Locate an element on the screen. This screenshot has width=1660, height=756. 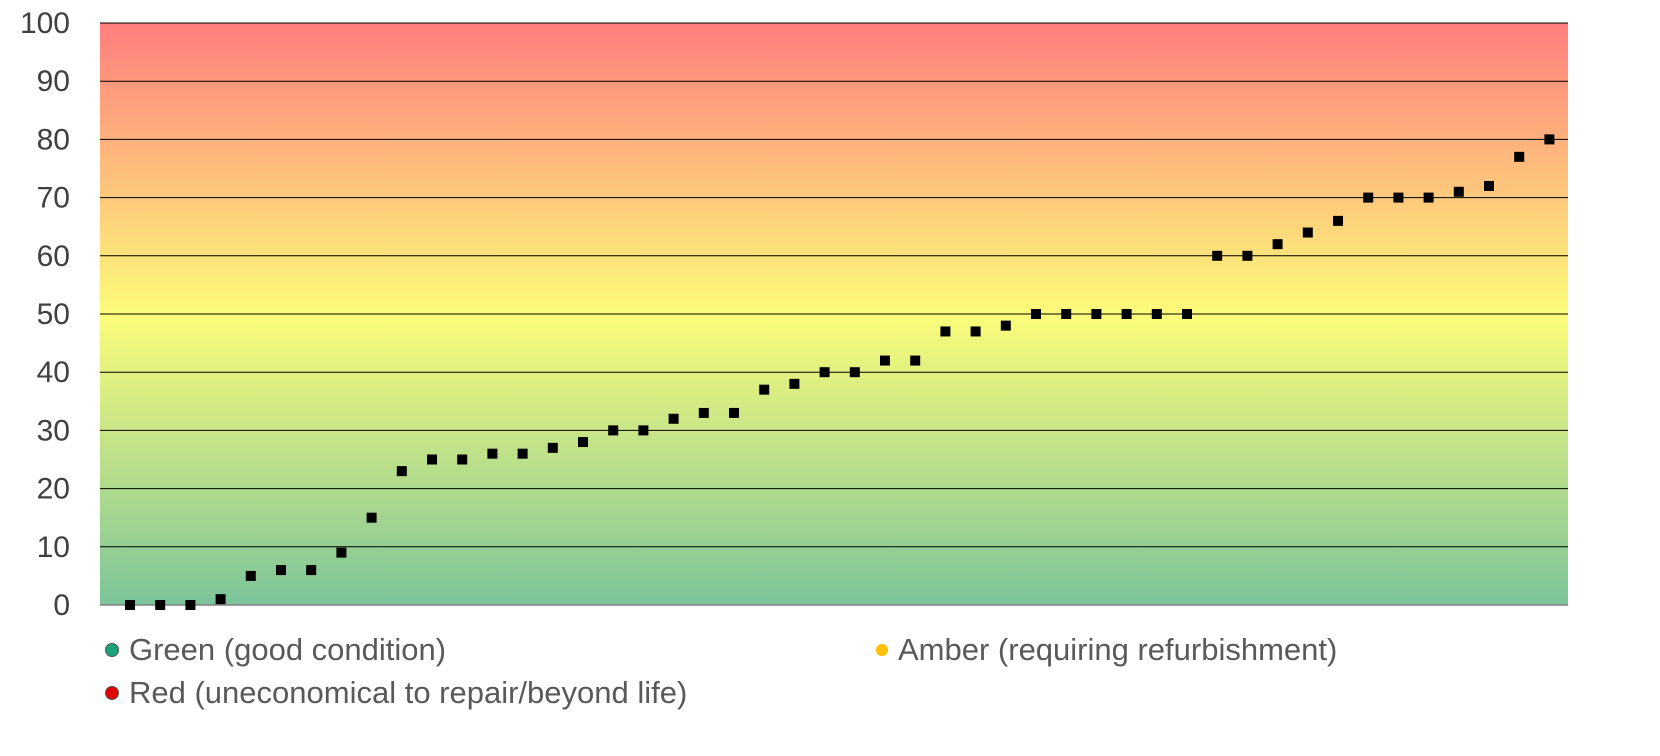
legend-item-amber: Amber (requiring refurbishment) is located at coordinates (1106, 650).